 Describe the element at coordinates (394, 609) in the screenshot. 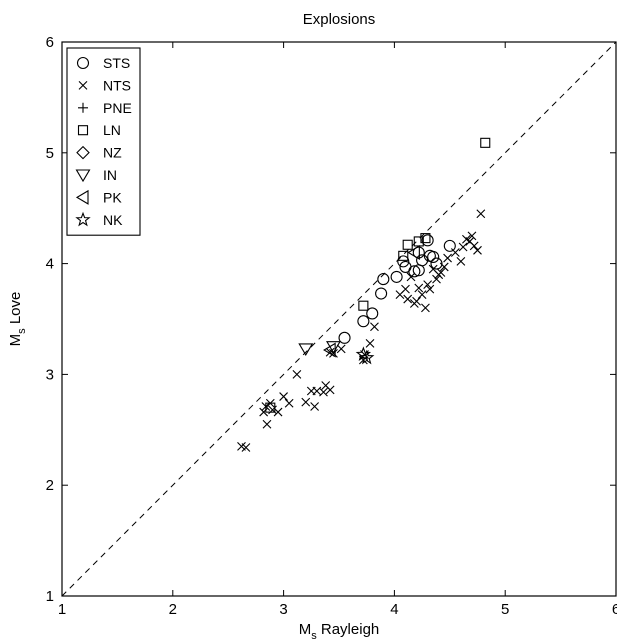

I see `x-tick-label: 4` at that location.